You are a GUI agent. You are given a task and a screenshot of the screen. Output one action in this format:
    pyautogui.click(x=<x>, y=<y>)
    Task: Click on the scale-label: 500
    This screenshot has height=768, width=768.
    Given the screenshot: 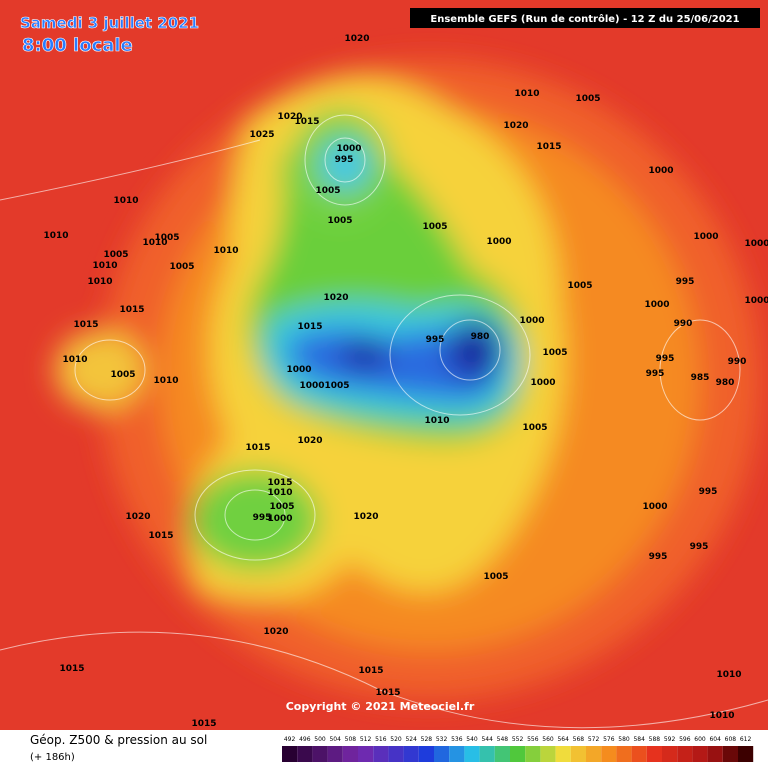 What is the action you would take?
    pyautogui.click(x=320, y=739)
    